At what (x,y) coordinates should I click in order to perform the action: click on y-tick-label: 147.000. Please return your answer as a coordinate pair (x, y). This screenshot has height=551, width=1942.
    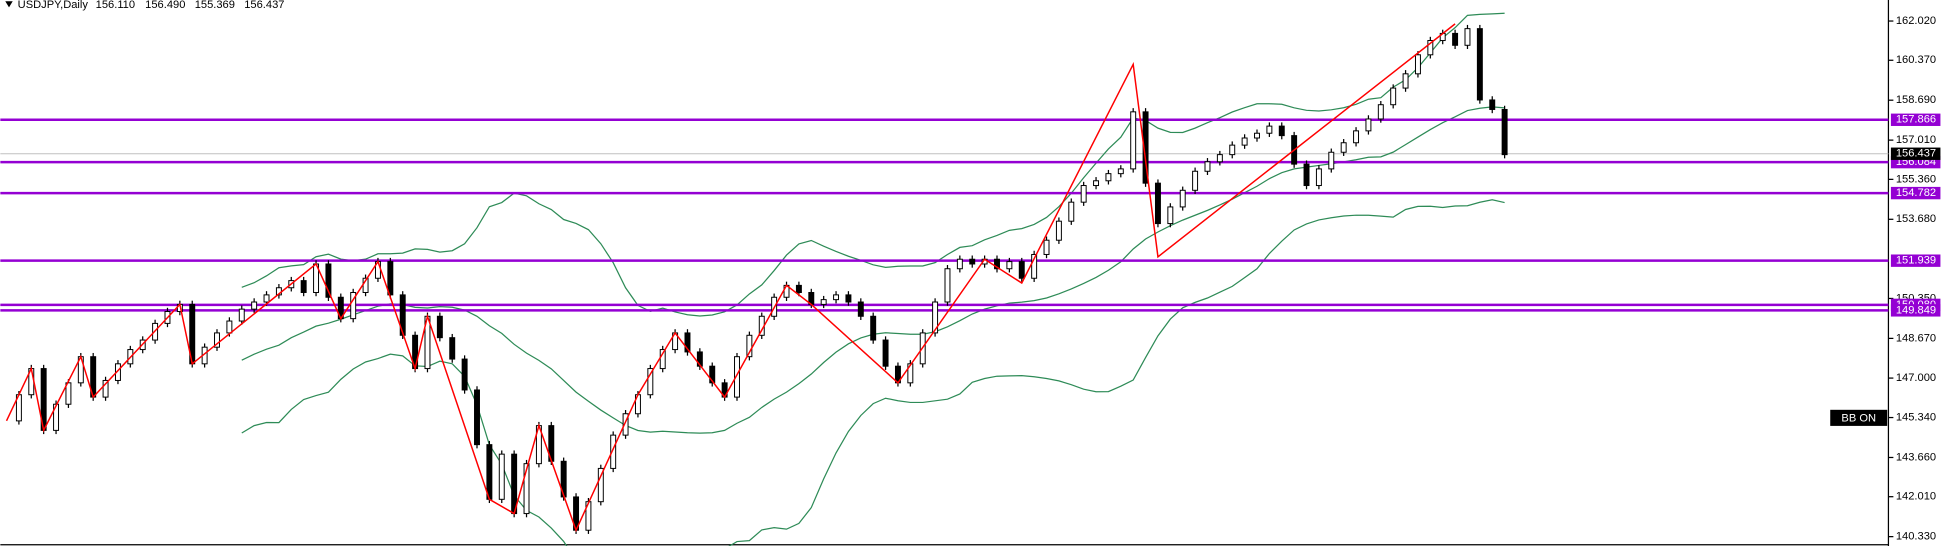
    Looking at the image, I should click on (1916, 378).